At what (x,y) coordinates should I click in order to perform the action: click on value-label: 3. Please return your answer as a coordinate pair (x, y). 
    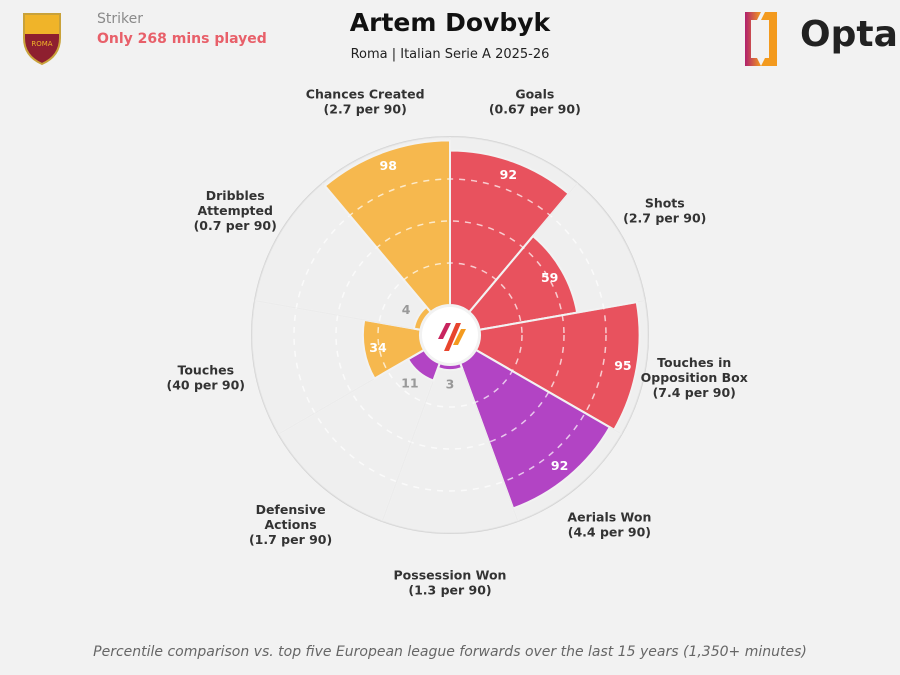
    Looking at the image, I should click on (450, 384).